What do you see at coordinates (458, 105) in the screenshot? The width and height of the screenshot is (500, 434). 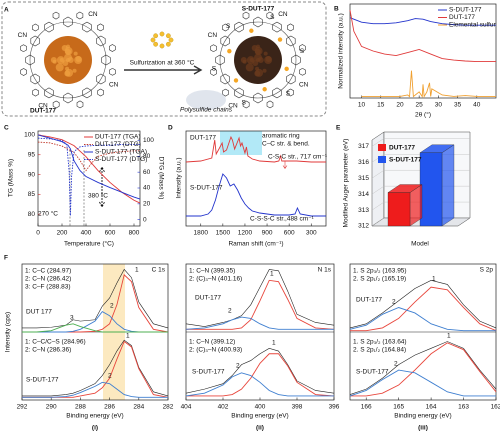 I see `x-tick-label: 35` at bounding box center [458, 105].